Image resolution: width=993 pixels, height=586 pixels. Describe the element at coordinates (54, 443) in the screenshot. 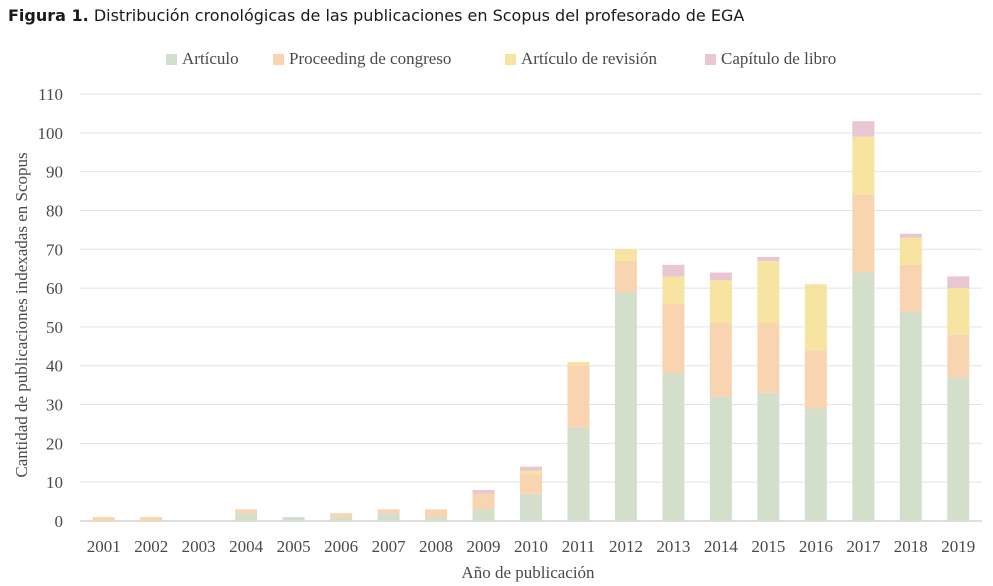

I see `y-tick-label: 20` at that location.